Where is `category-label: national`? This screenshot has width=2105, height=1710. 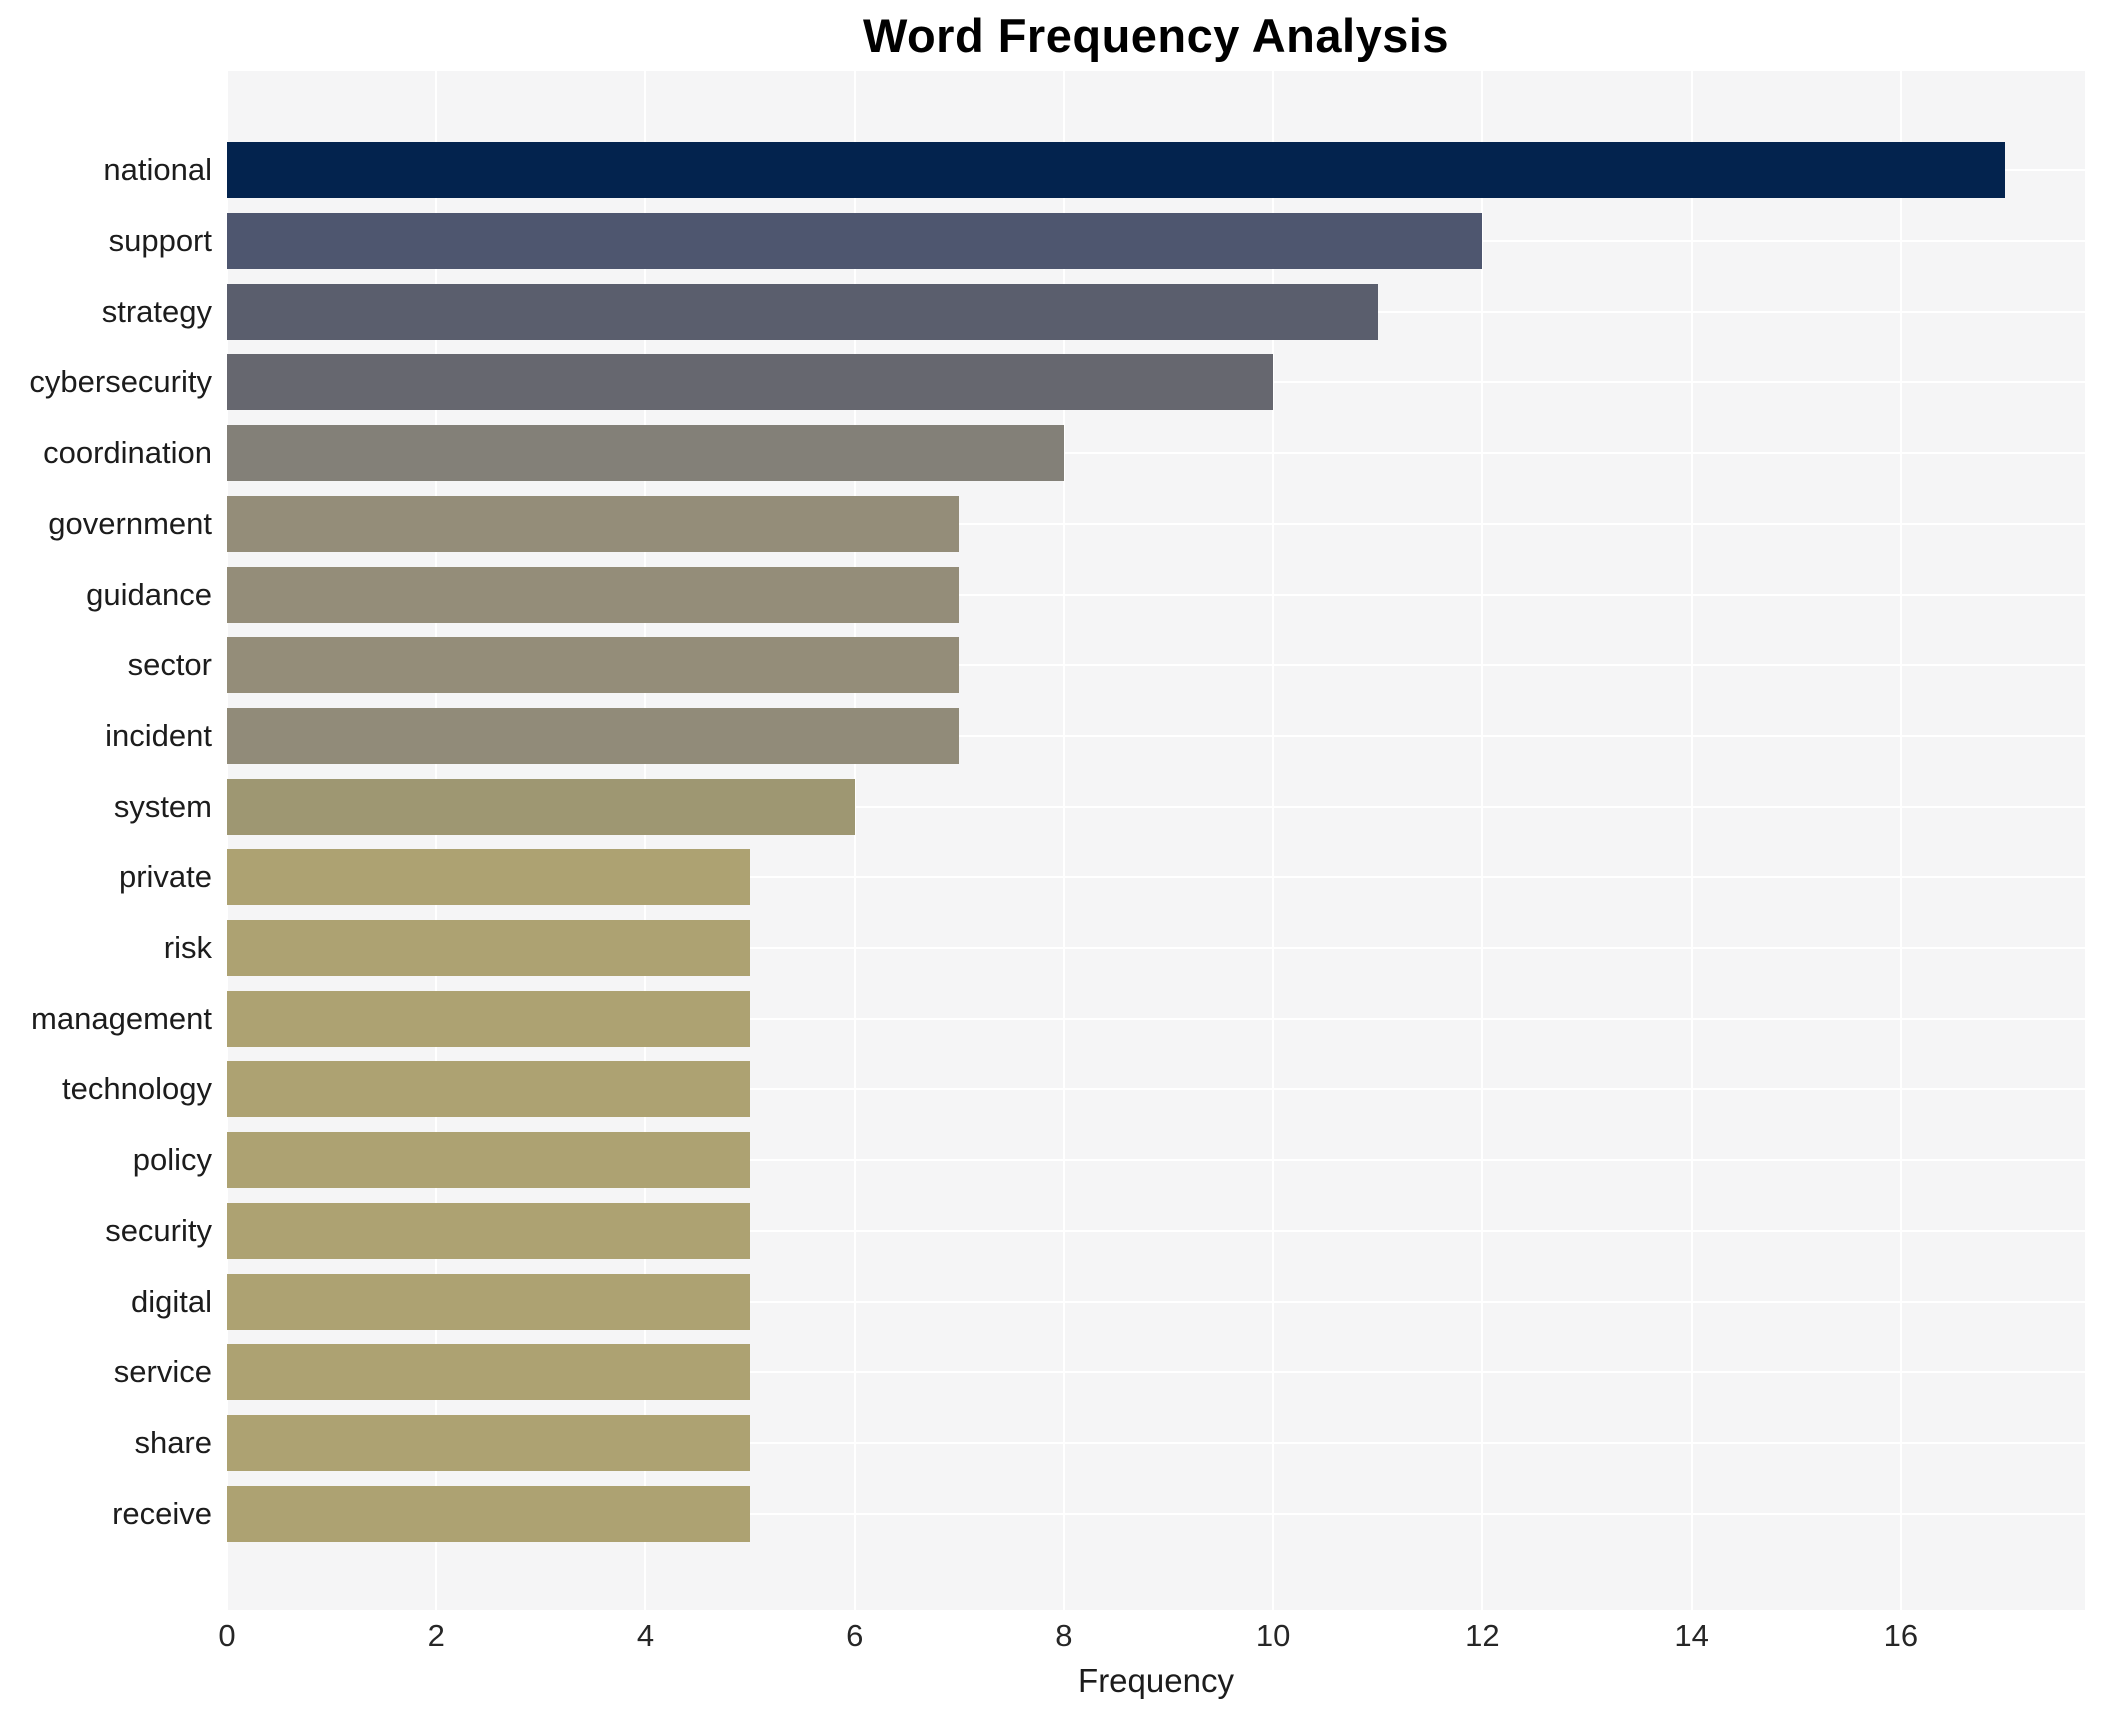
category-label: national is located at coordinates (157, 170).